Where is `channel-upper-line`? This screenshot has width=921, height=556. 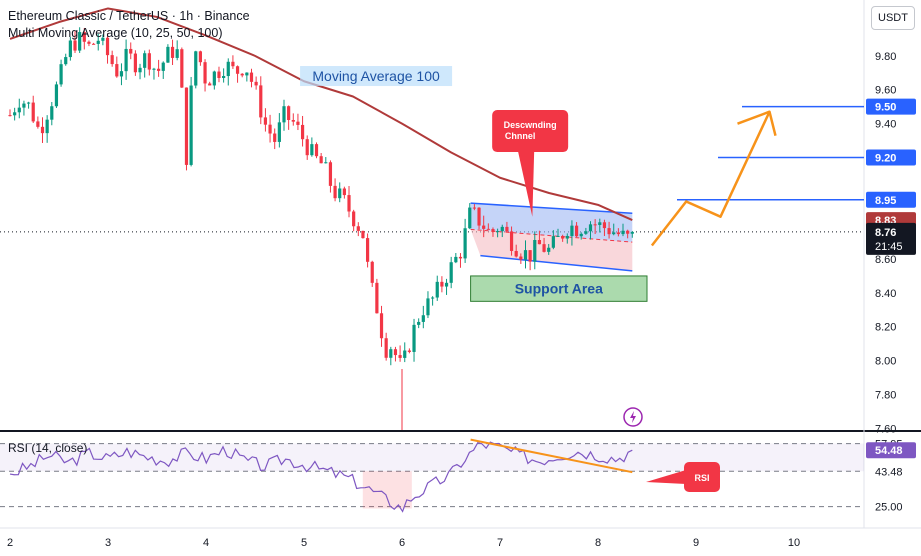
channel-upper-line is located at coordinates (551, 208).